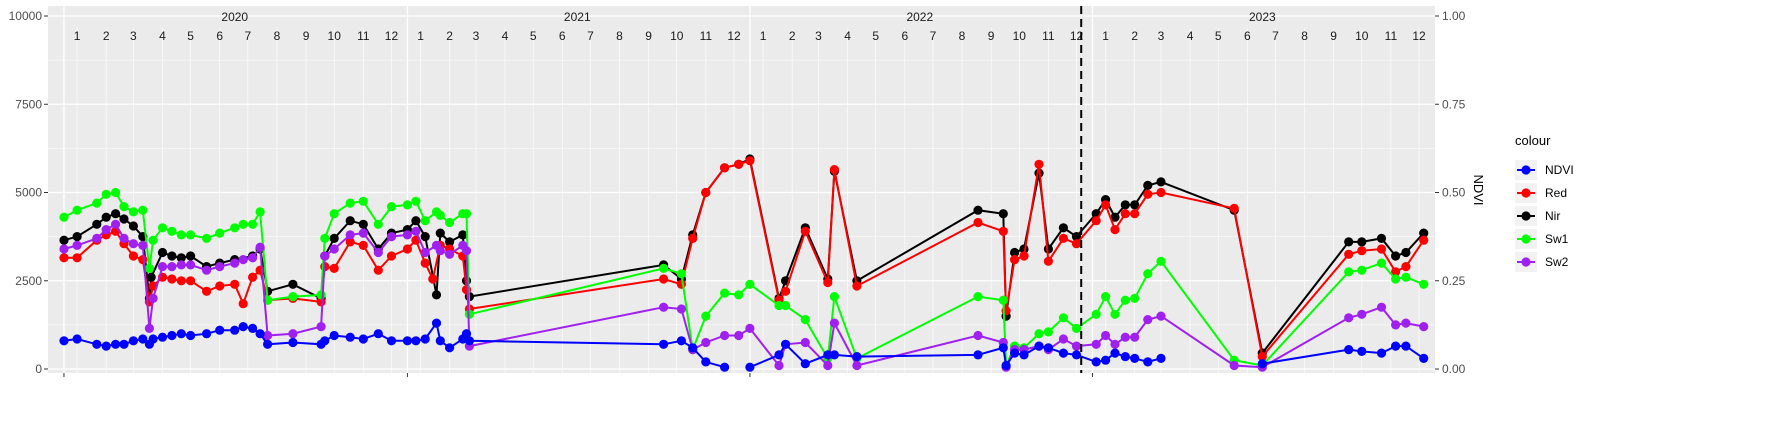 The width and height of the screenshot is (1773, 442). I want to click on month-label: 10, so click(335, 36).